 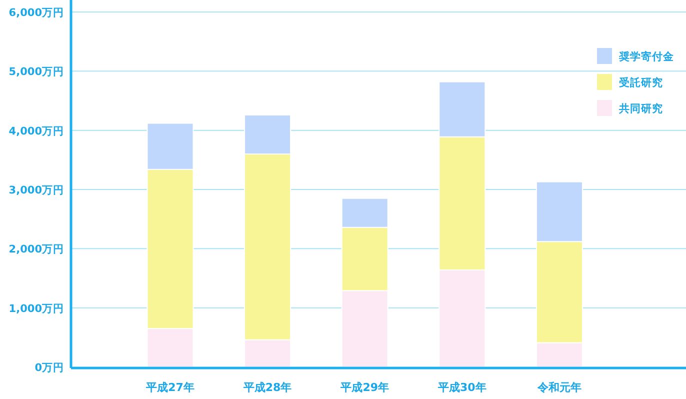 I want to click on legend-label: 奨学寄付金, so click(x=646, y=56).